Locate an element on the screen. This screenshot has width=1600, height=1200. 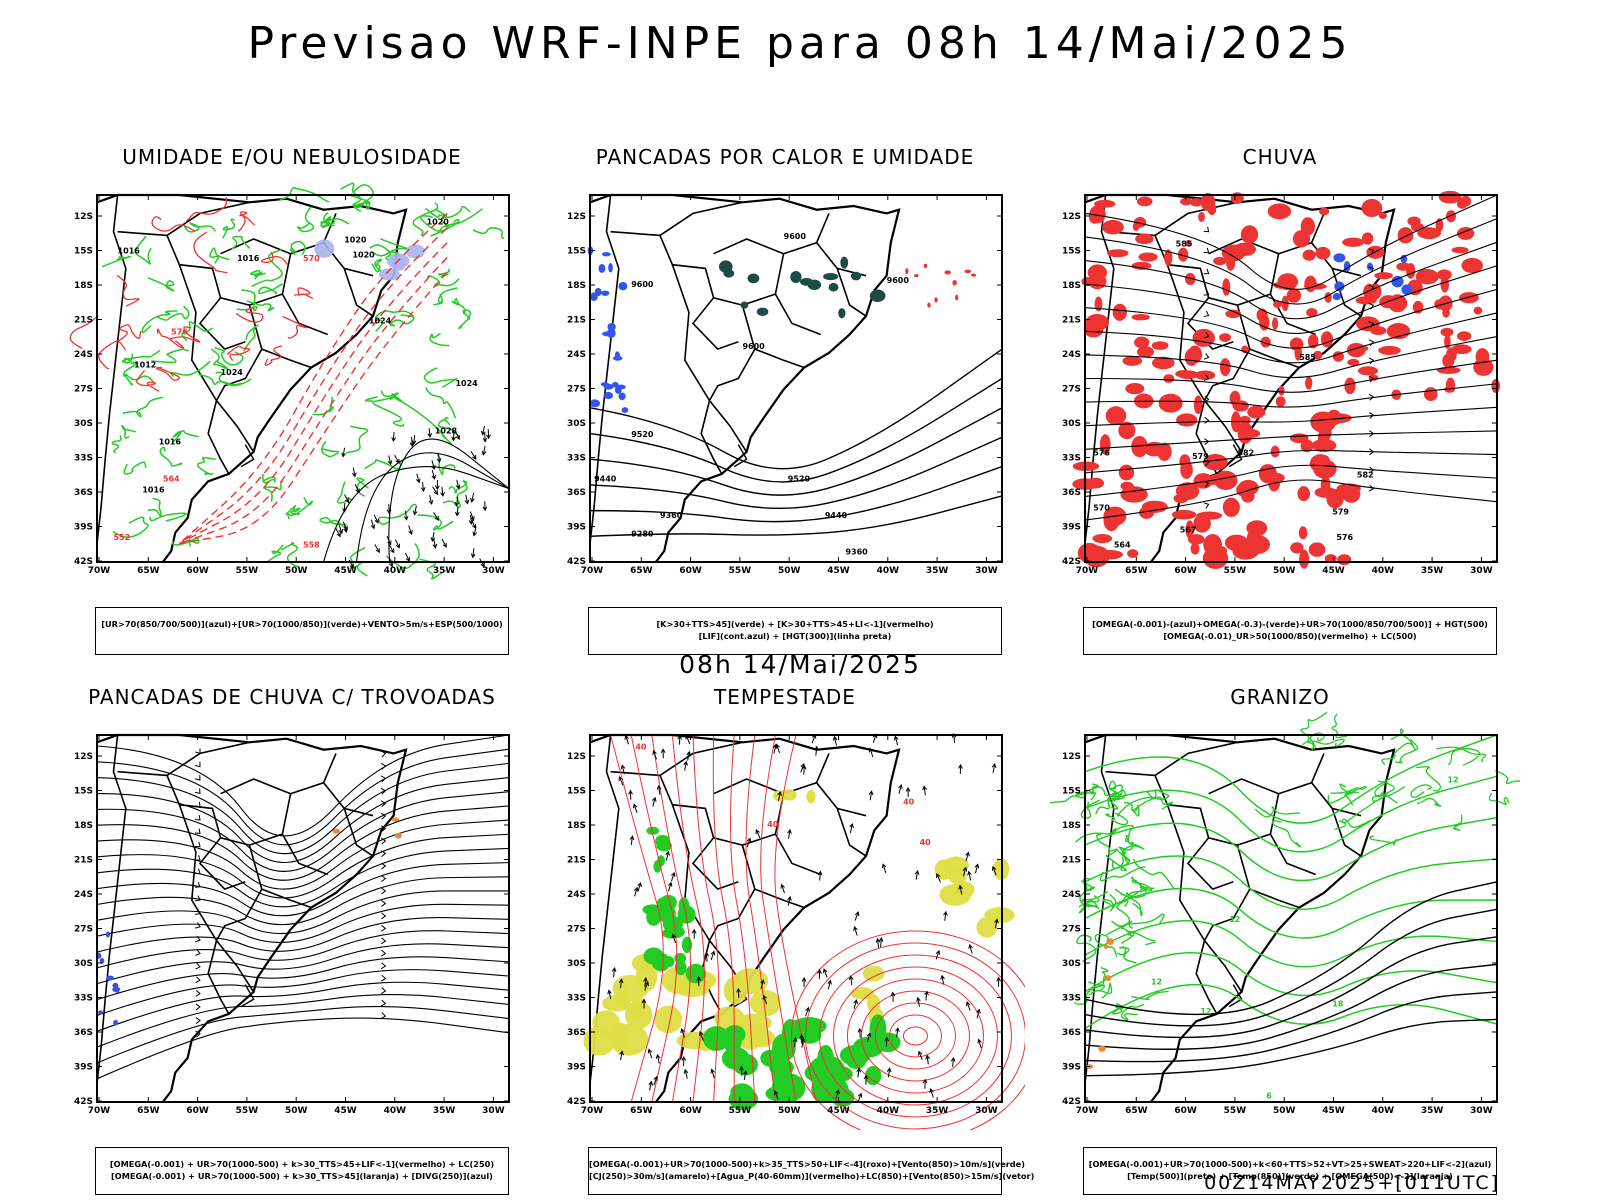
divergence-blue-group is located at coordinates (108, 978).